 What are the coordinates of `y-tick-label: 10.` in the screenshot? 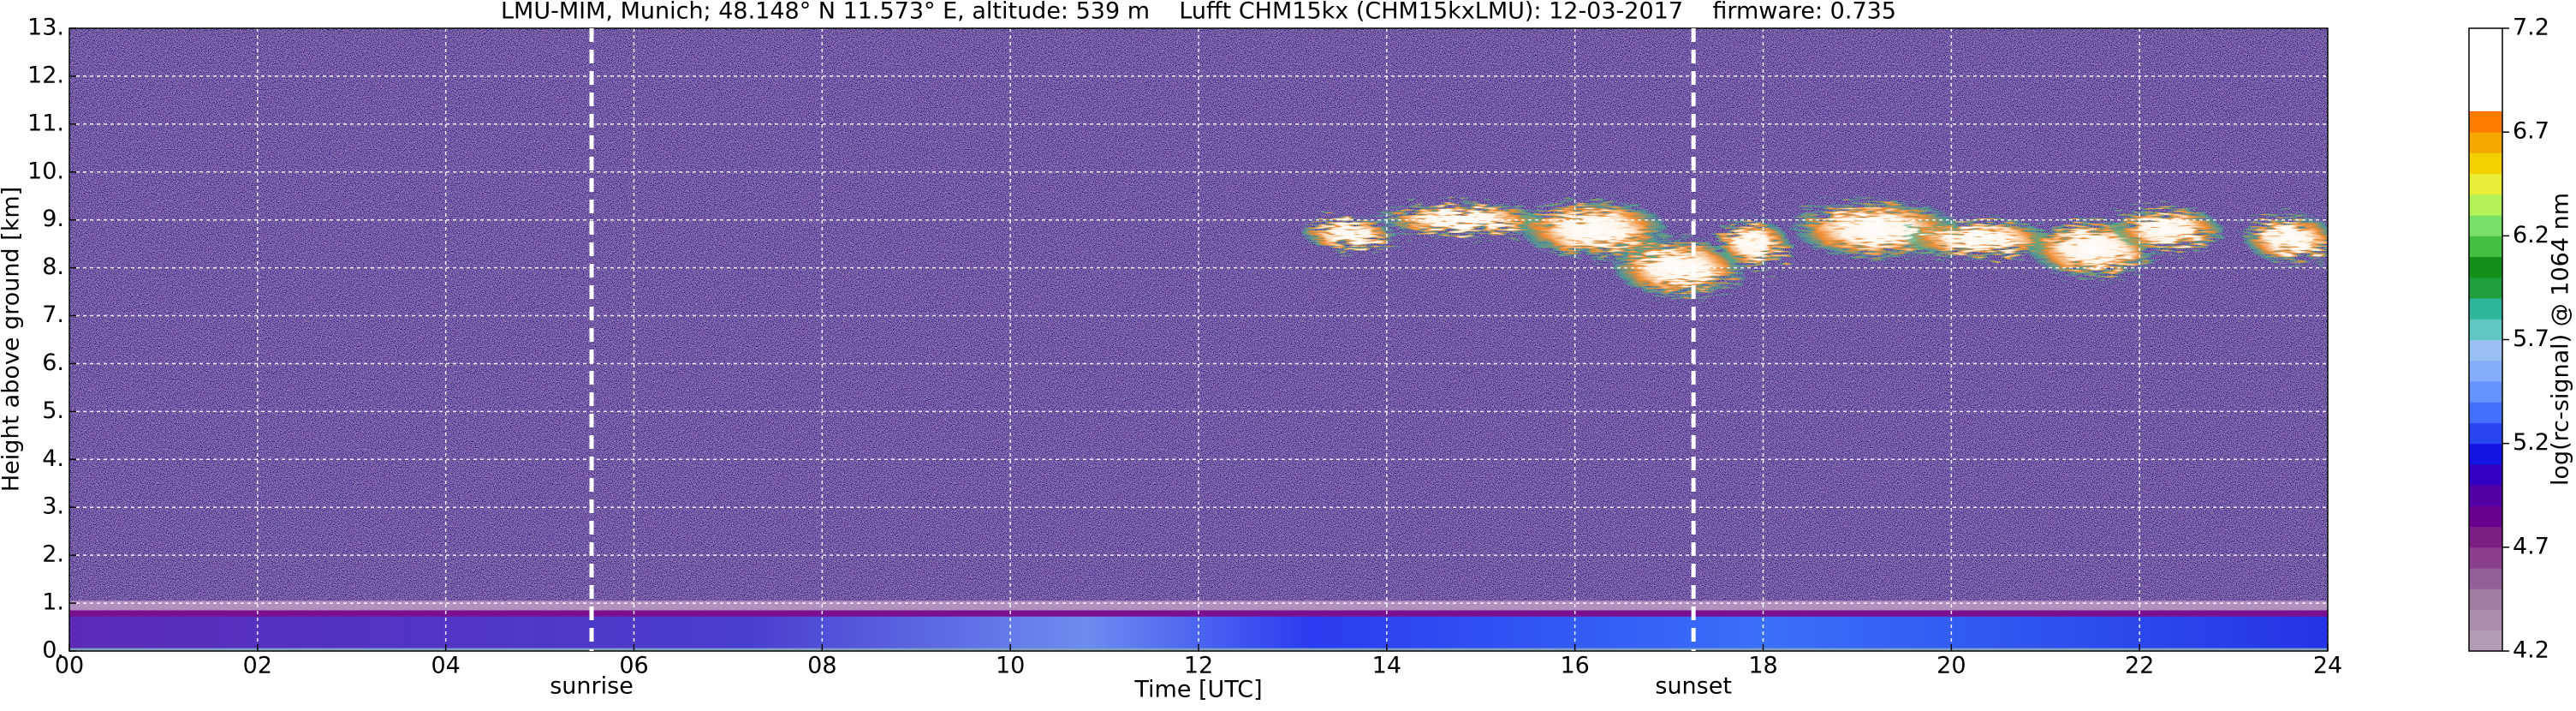 It's located at (45, 171).